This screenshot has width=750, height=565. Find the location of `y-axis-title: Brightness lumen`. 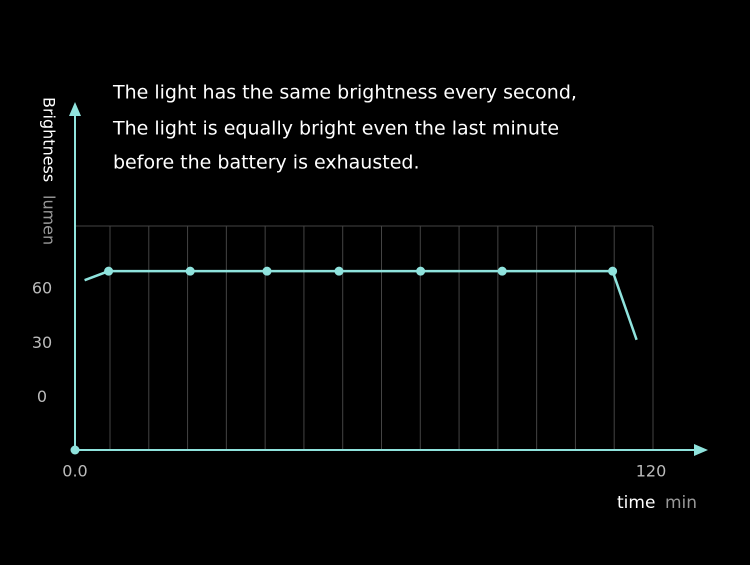

y-axis-title: Brightness lumen is located at coordinates (49, 171).